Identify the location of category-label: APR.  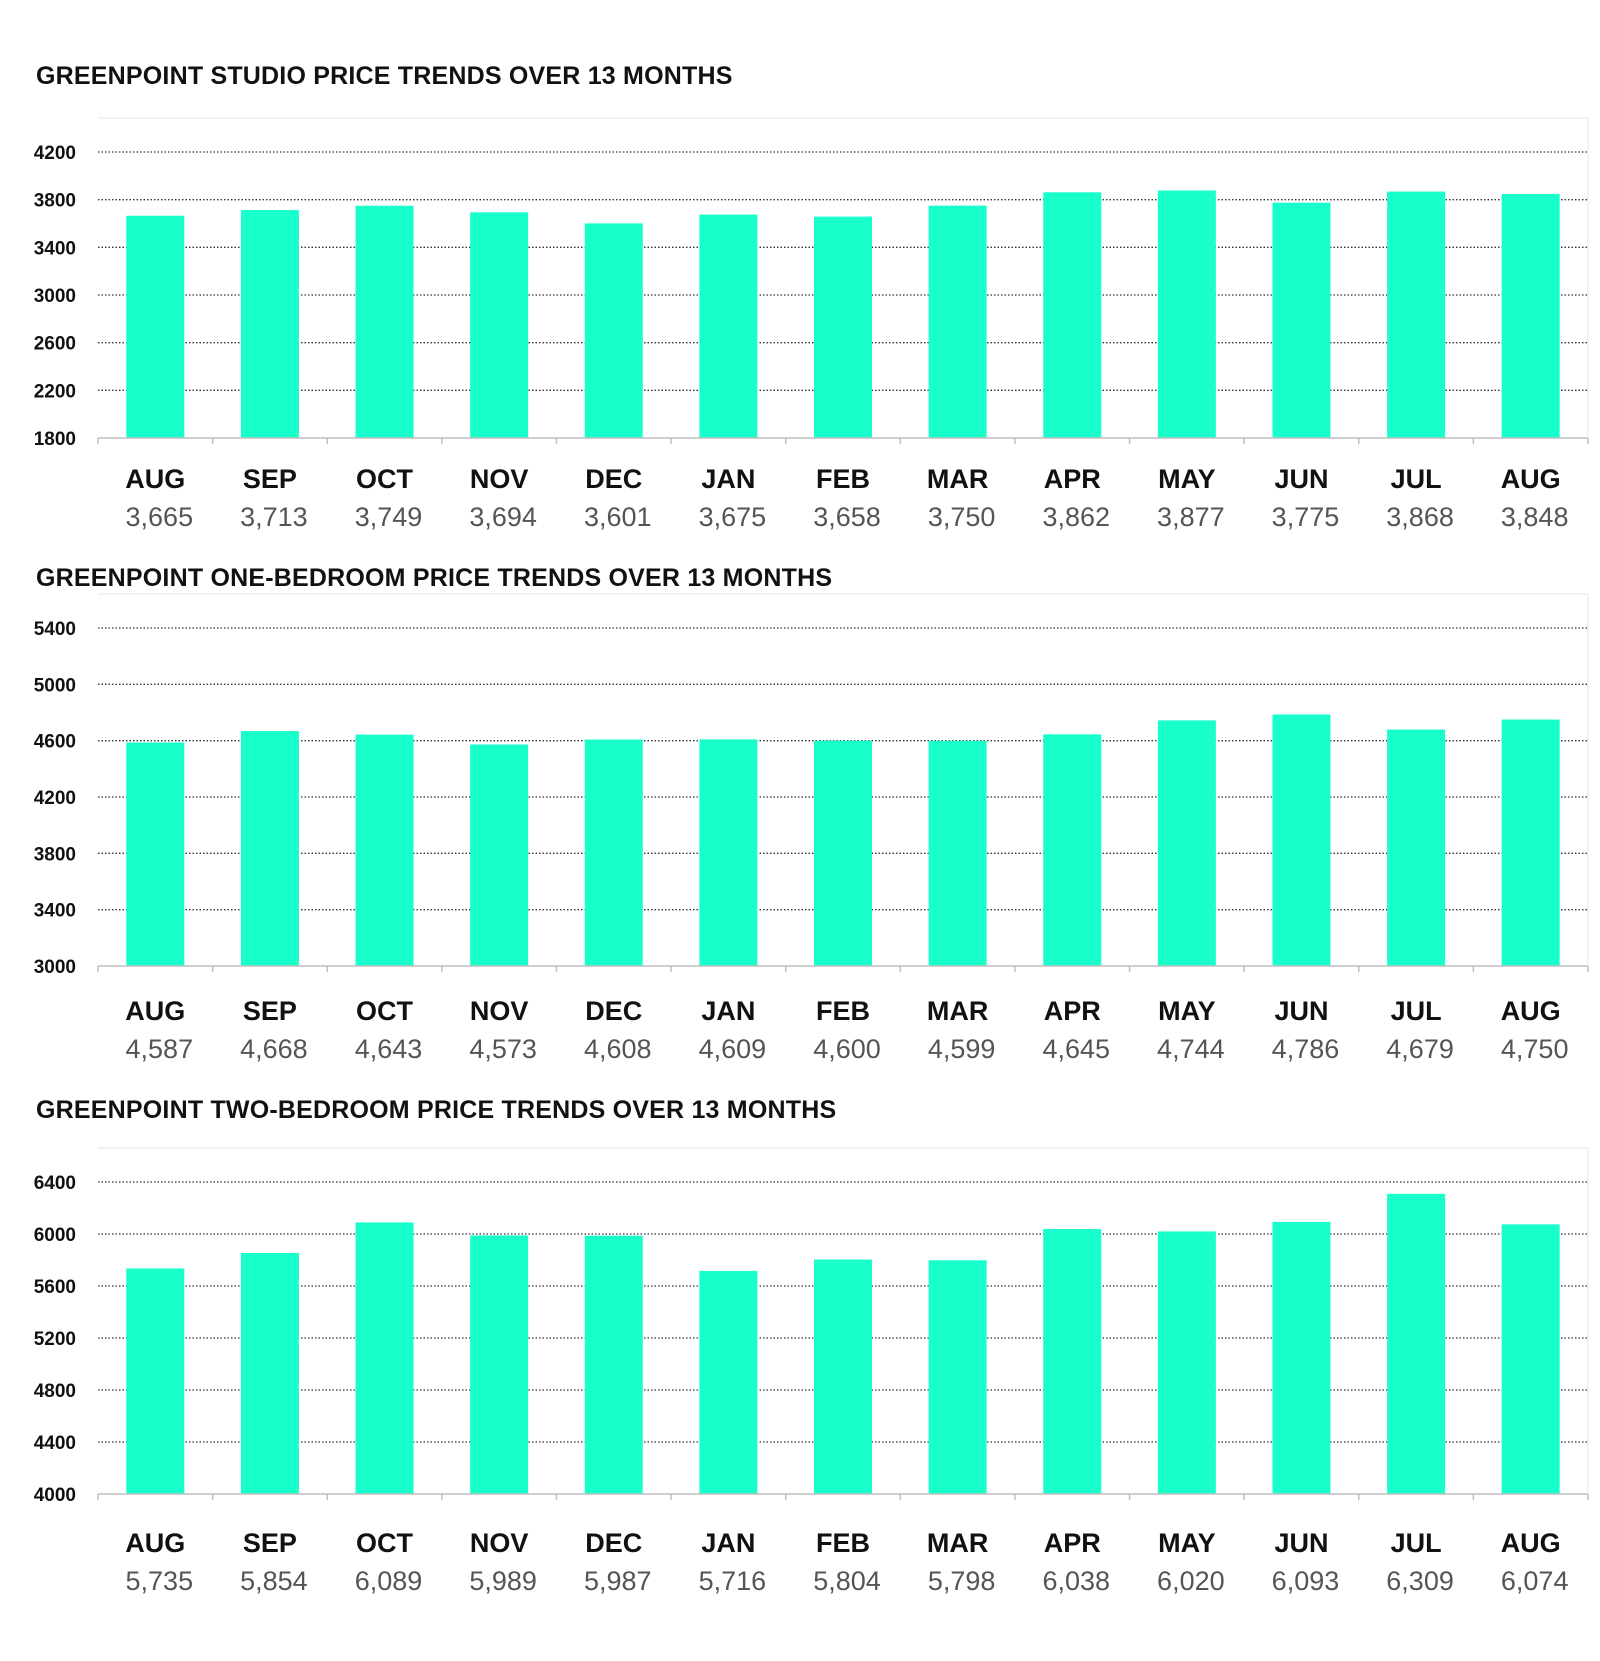
(1072, 1543).